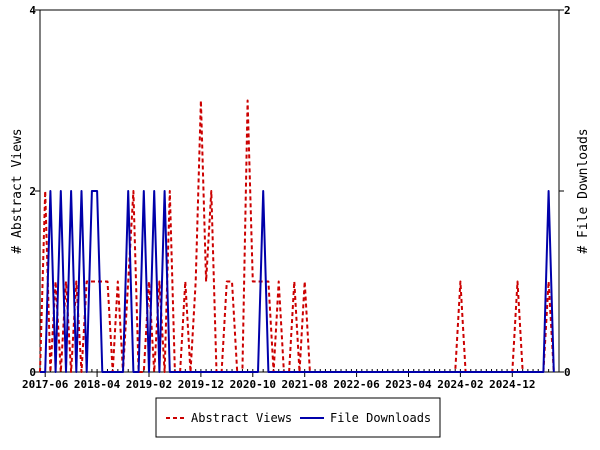 This screenshot has width=600, height=450. Describe the element at coordinates (45, 384) in the screenshot. I see `x-tick-label: 2017-06` at that location.